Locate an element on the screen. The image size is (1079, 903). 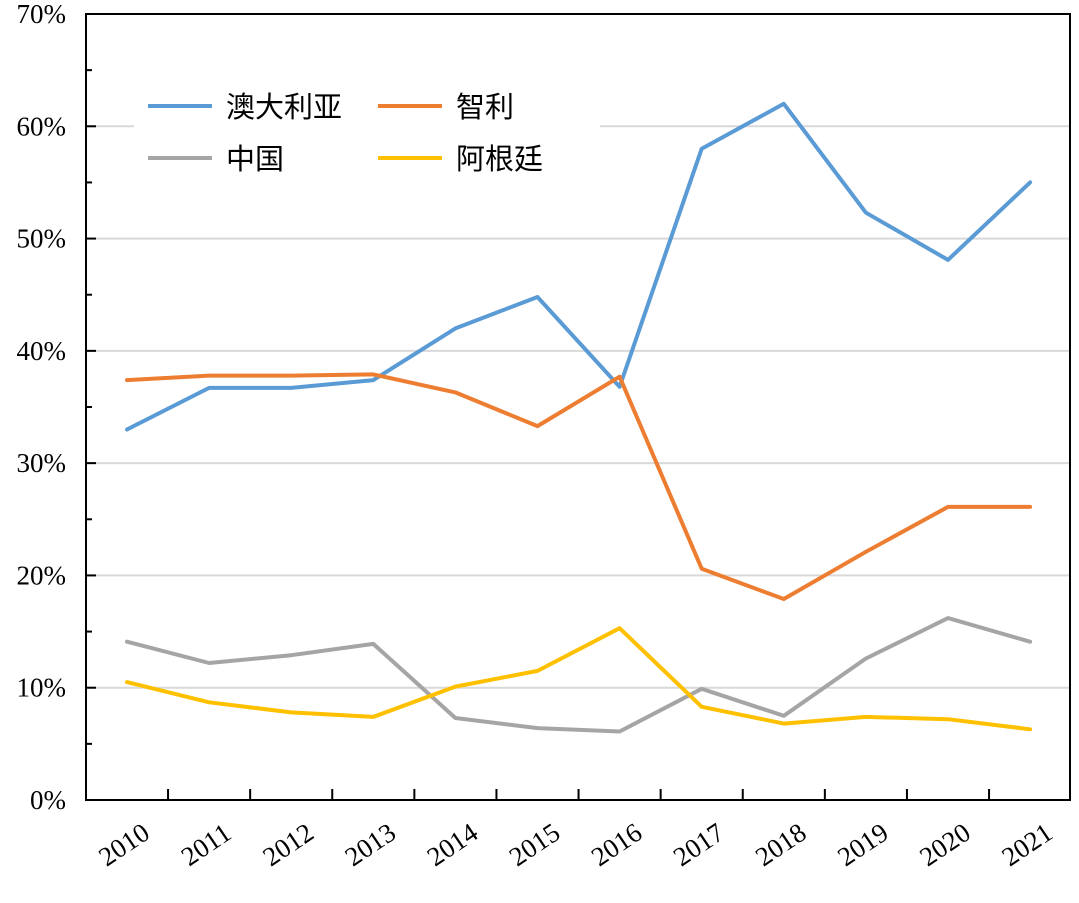
x-tick-label: 2019 is located at coordinates (863, 844).